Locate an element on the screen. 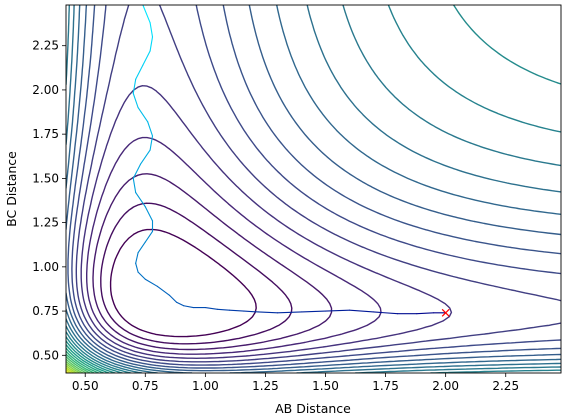 The height and width of the screenshot is (416, 566). x-tick-label: 2.25 is located at coordinates (505, 386).